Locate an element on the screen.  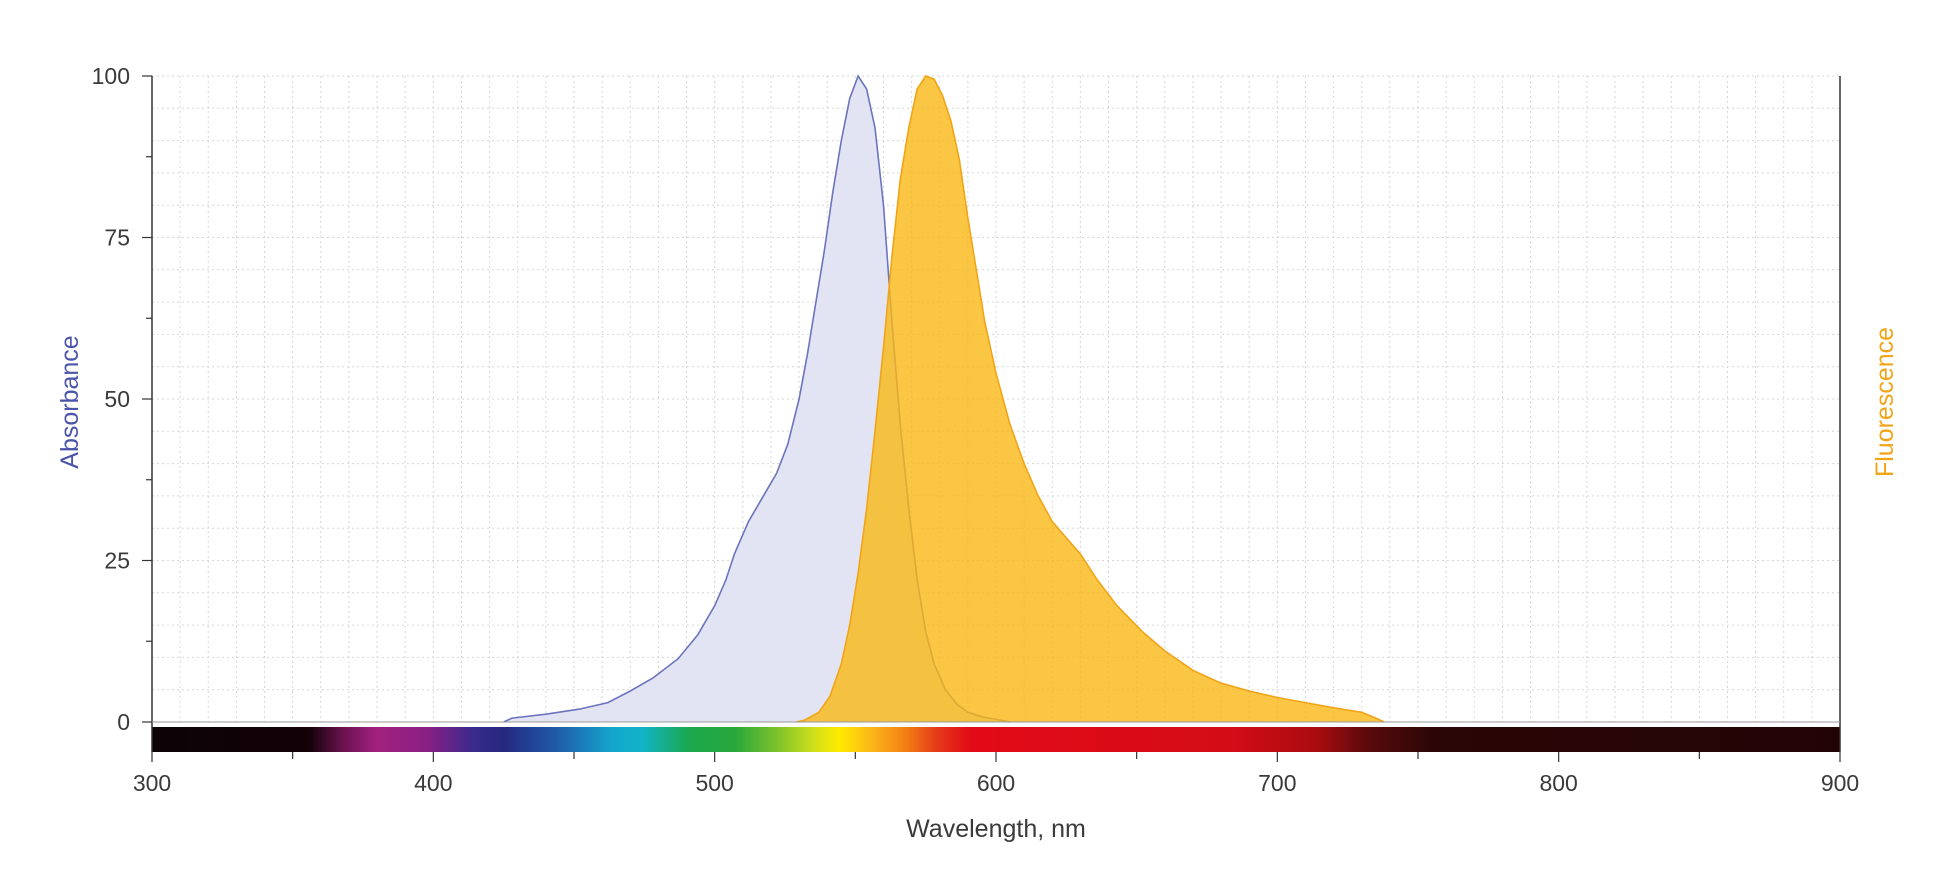
x-tick-label: 900 is located at coordinates (1840, 783).